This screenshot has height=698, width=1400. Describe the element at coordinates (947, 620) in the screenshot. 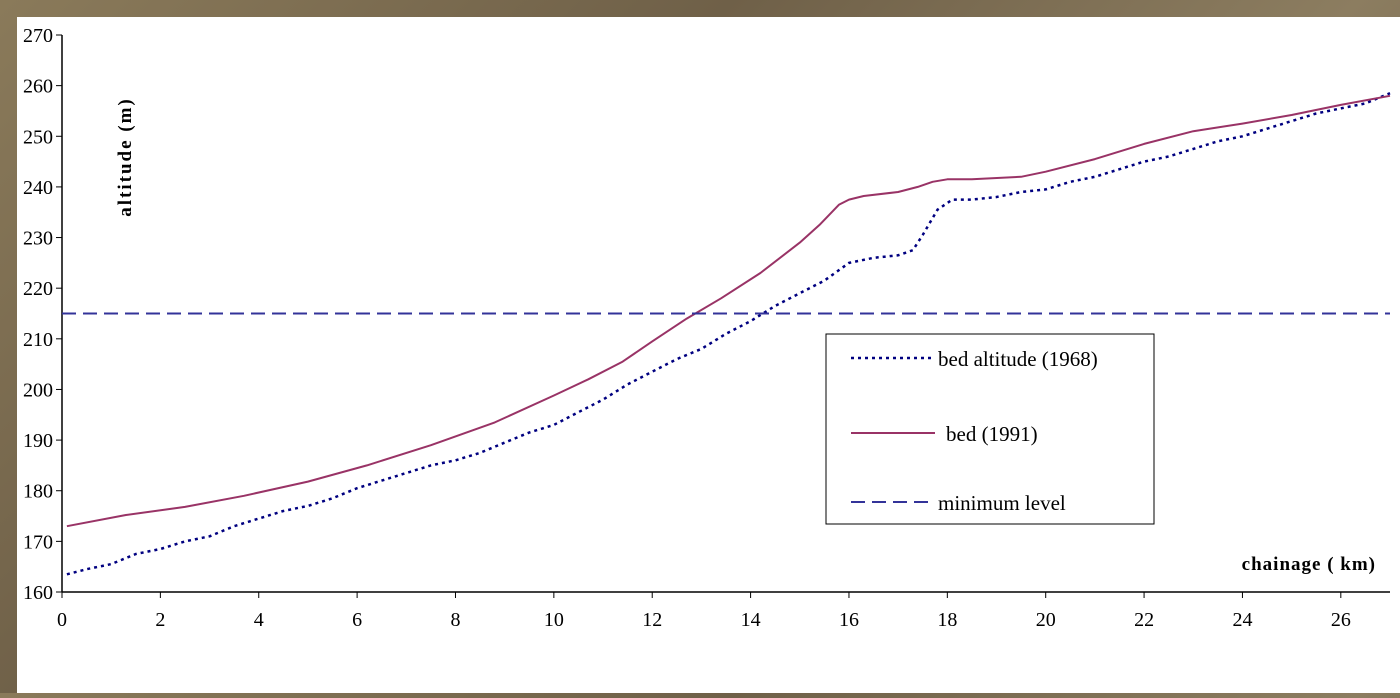

I see `x-tick-label: 18` at that location.